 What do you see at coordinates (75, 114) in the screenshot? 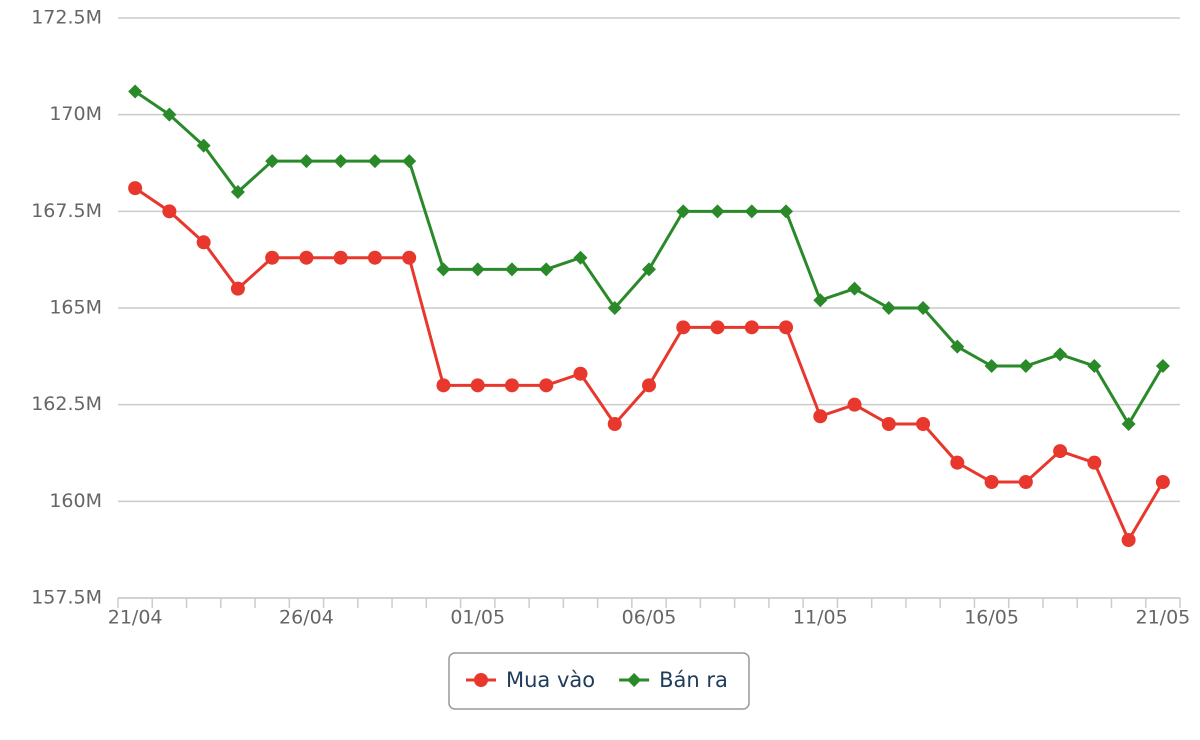
I see `y-tick-label: 170M` at bounding box center [75, 114].